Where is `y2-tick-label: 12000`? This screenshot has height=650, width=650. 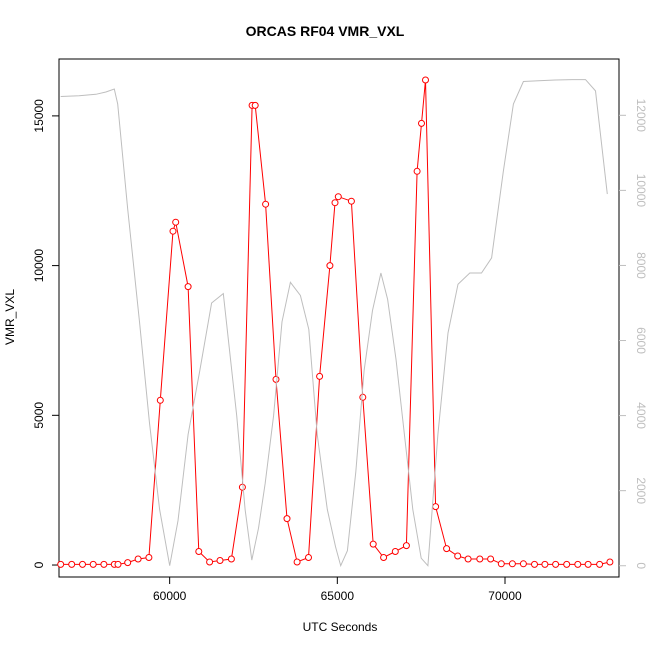
y2-tick-label: 12000 is located at coordinates (641, 116).